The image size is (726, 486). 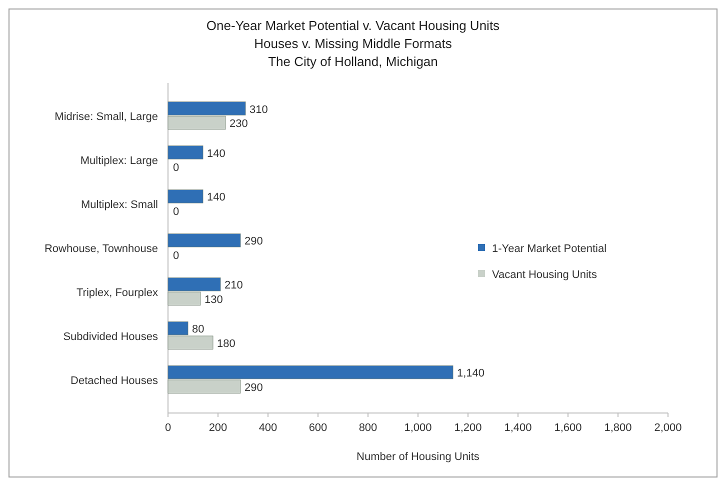 What do you see at coordinates (168, 428) in the screenshot?
I see `x-tick-label: 0` at bounding box center [168, 428].